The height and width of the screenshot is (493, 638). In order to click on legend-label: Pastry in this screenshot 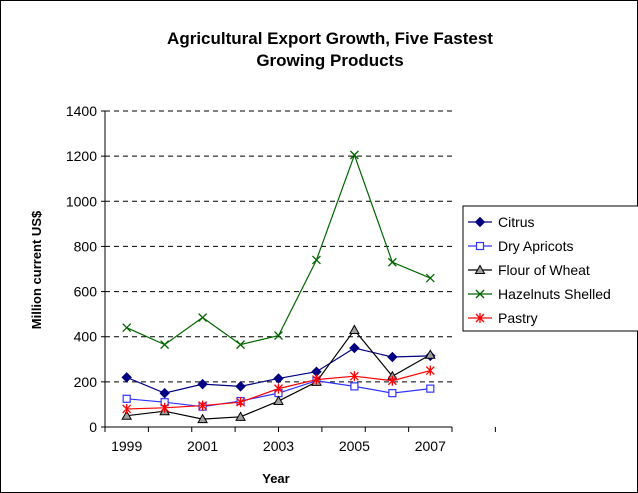, I will do `click(518, 318)`.